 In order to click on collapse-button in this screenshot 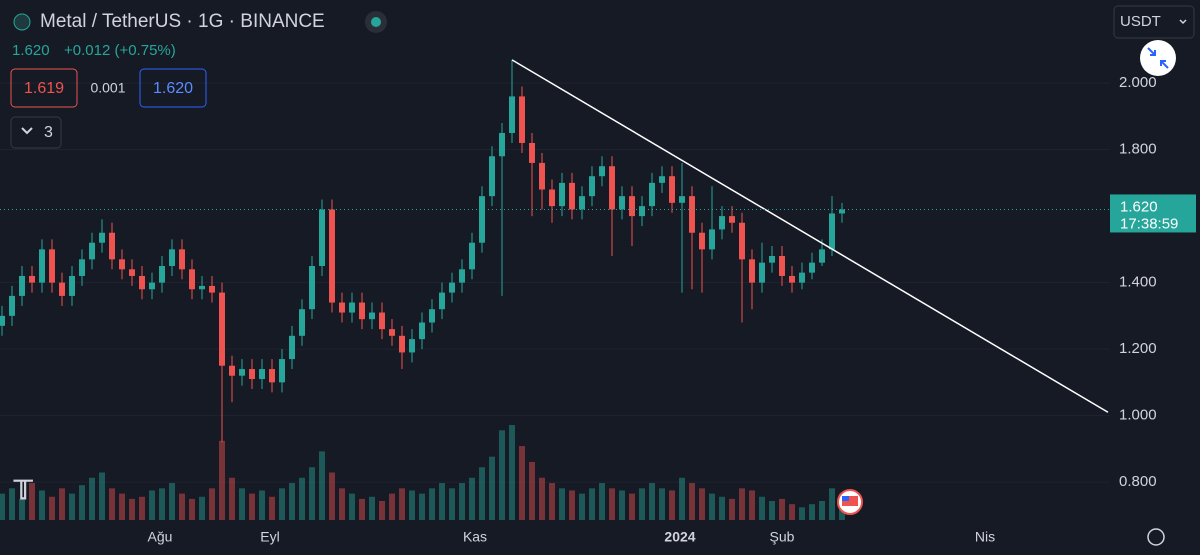, I will do `click(1158, 58)`.